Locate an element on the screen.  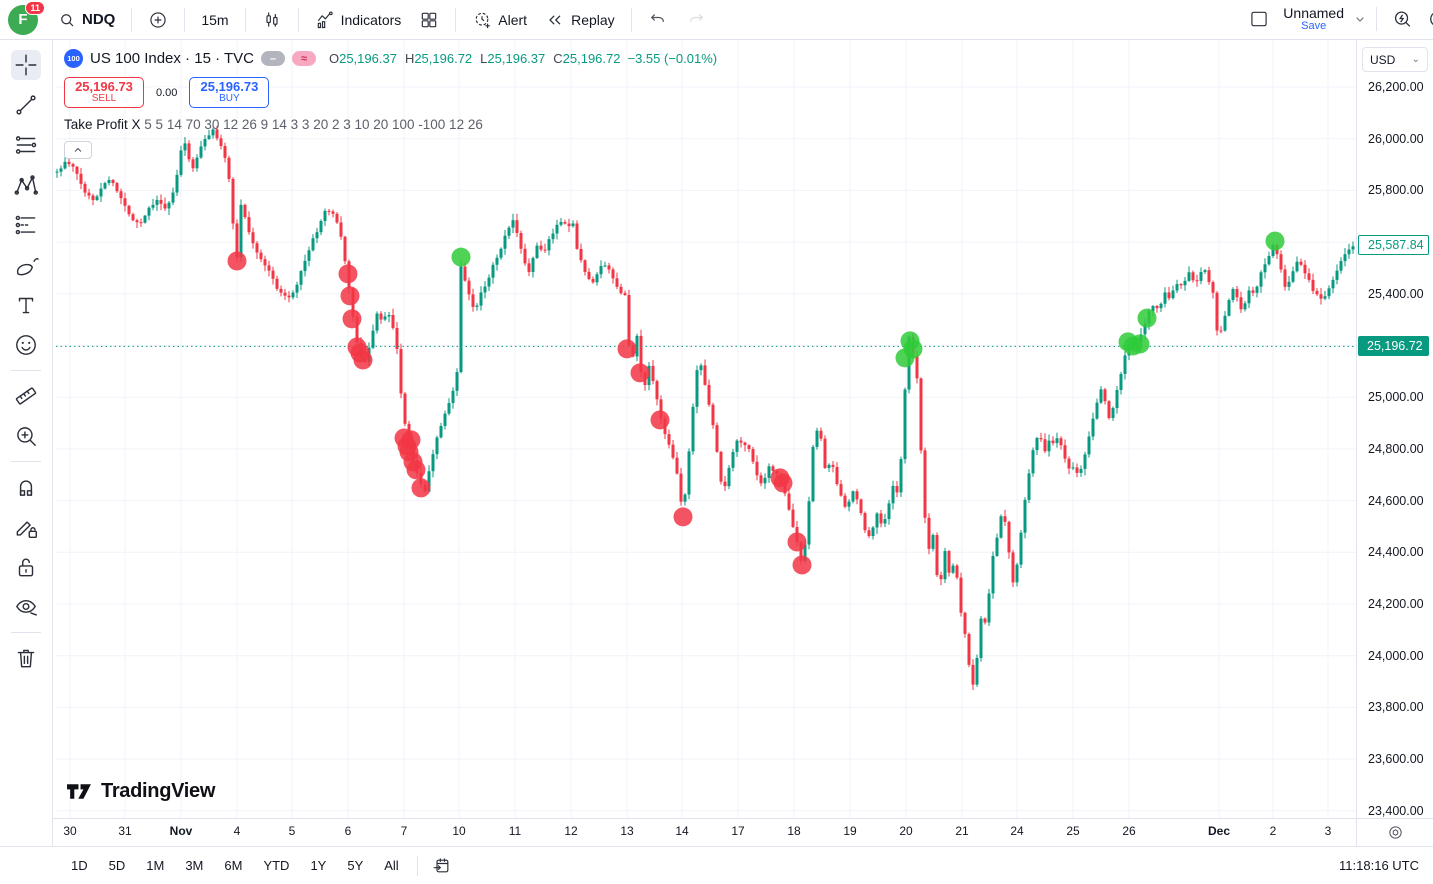
ruler-tool is located at coordinates (26, 396).